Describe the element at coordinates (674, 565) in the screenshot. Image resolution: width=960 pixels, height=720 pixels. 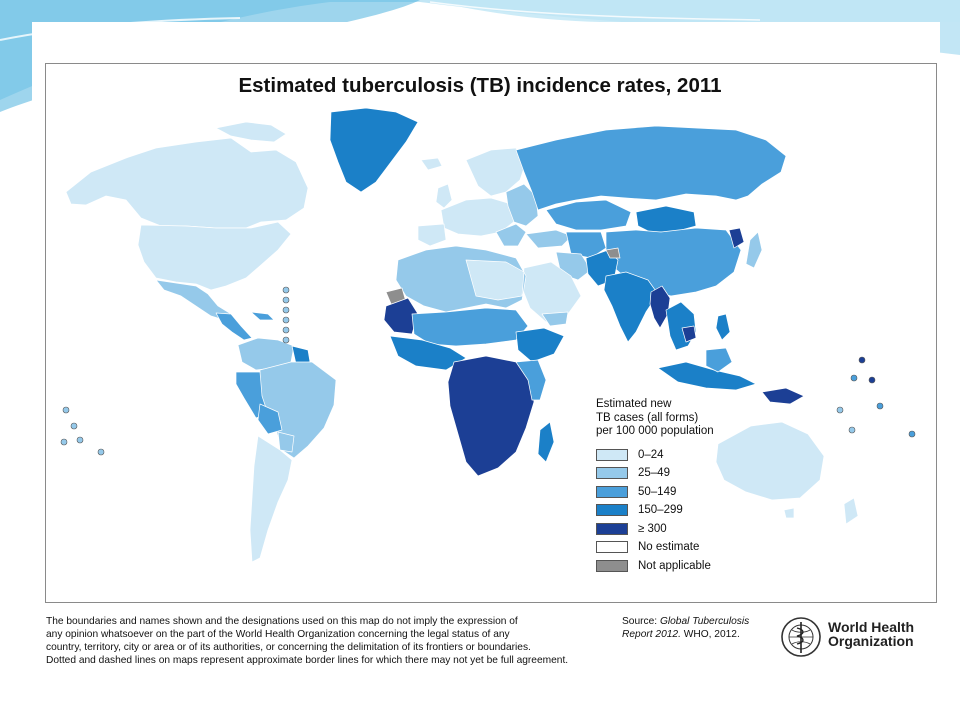
I see `legend-label: Not applicable` at that location.